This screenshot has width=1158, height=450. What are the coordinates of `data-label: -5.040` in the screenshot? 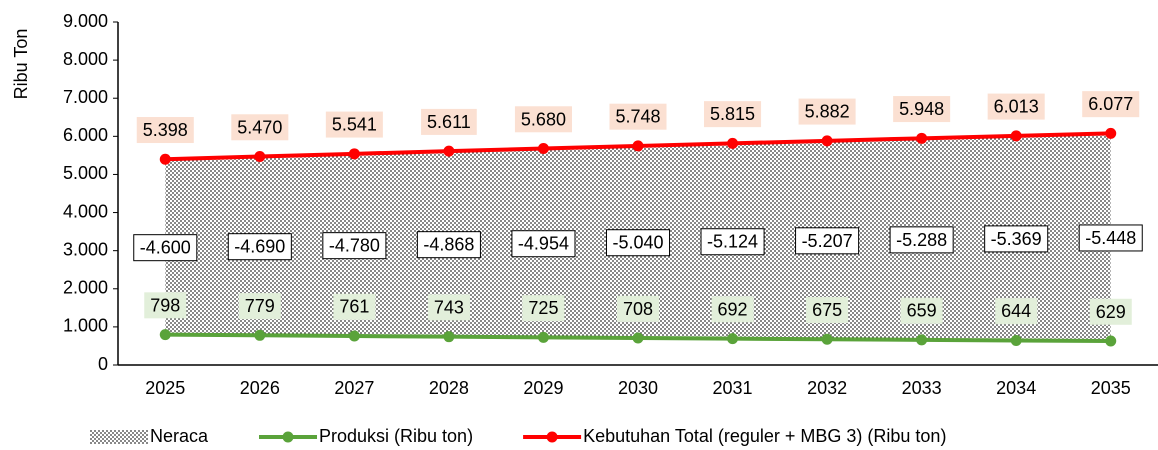 It's located at (637, 243).